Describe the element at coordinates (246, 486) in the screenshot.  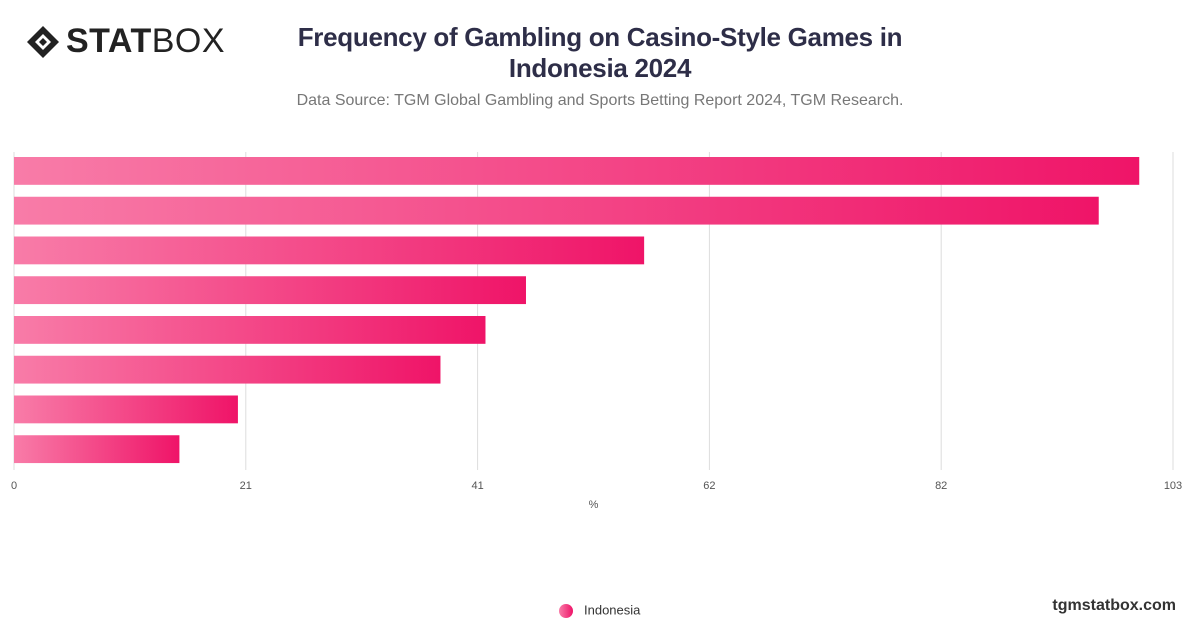
I see `x-tick-label: 21` at that location.